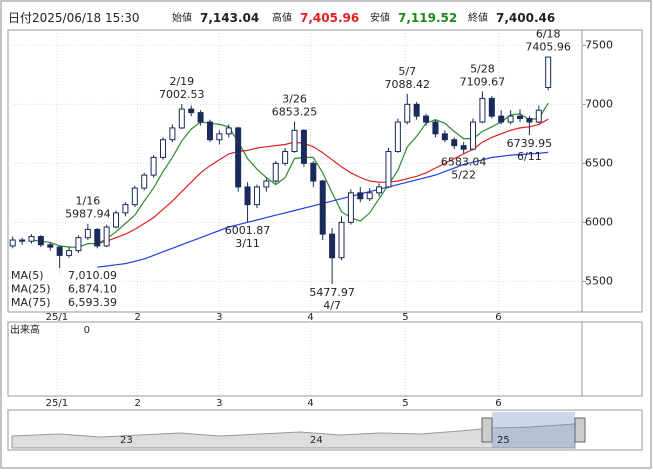 The height and width of the screenshot is (474, 653). I want to click on annotation-value: 5477.97, so click(332, 292).